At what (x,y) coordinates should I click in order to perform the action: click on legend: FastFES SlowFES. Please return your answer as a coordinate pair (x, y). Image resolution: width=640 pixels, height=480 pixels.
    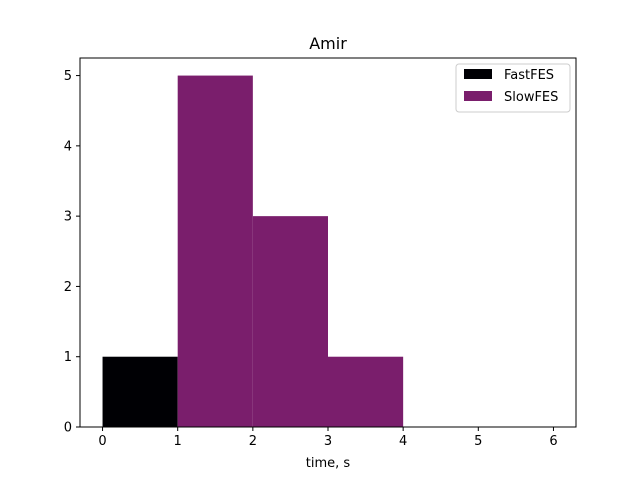
    Looking at the image, I should click on (513, 88).